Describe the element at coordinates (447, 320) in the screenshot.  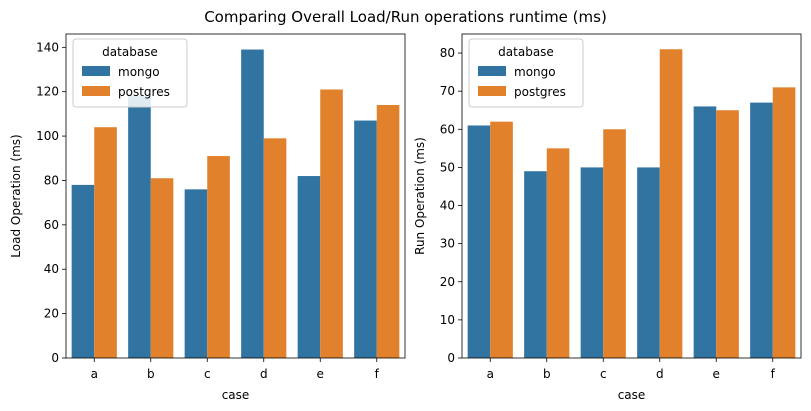
I see `y-tick-label: 10` at that location.